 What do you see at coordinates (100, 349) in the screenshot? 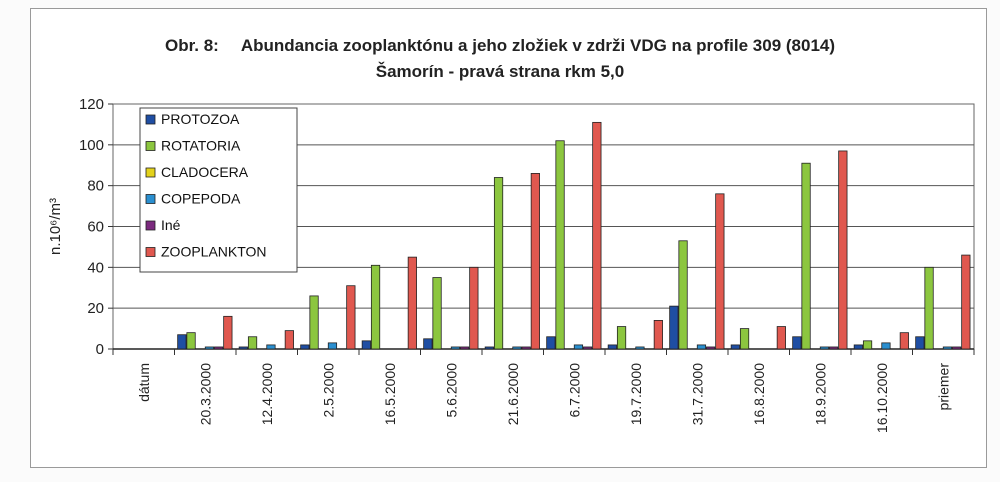
I see `y-tick-label: 0` at bounding box center [100, 349].